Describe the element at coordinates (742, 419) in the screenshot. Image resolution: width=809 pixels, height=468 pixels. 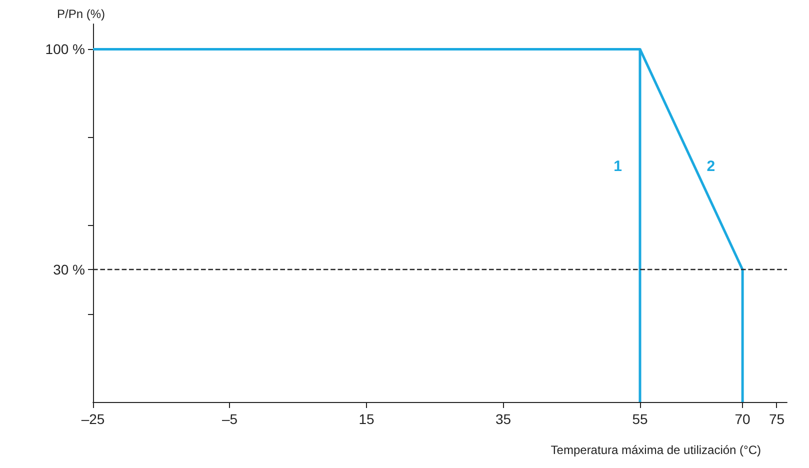
I see `x-tick-label: 70` at that location.